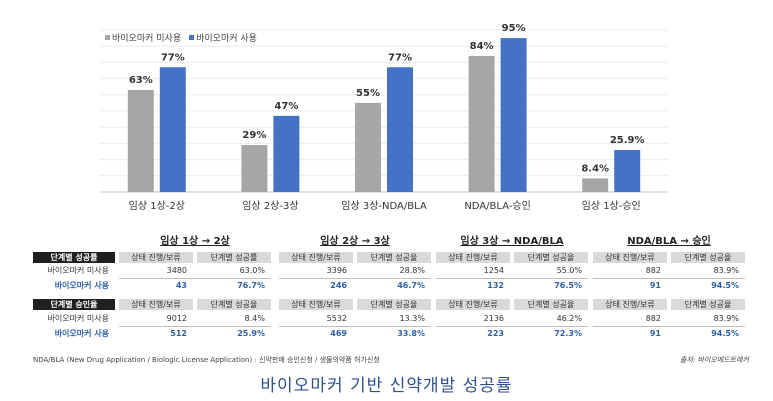  Describe the element at coordinates (251, 333) in the screenshot. I see `cell-rate: 25.9%` at that location.